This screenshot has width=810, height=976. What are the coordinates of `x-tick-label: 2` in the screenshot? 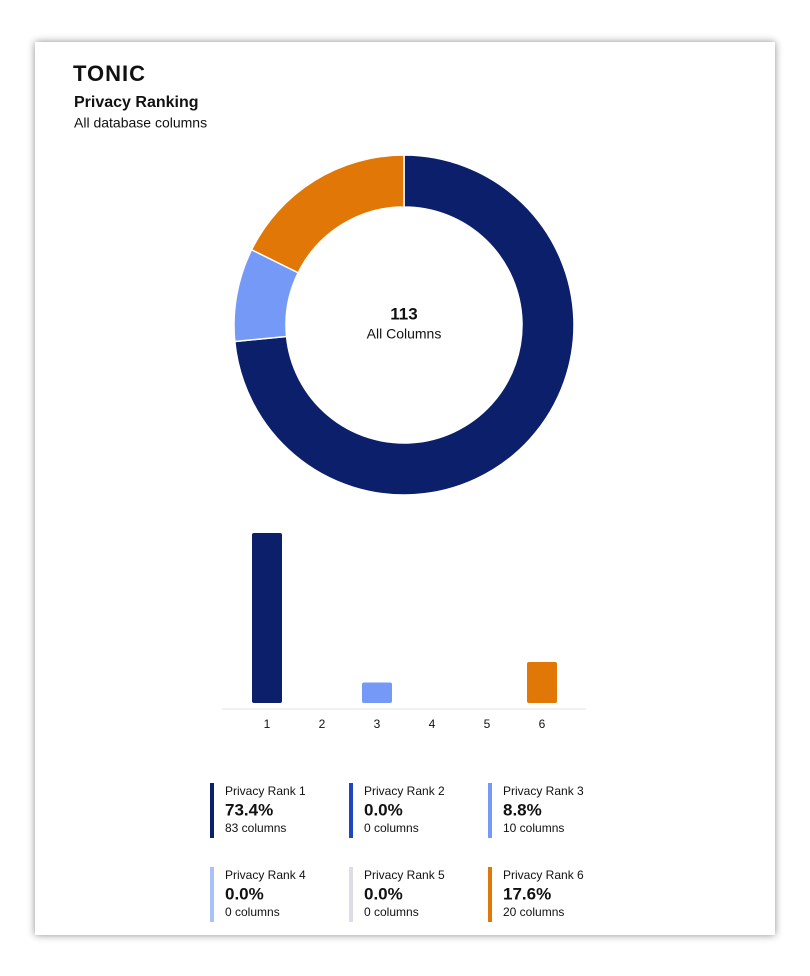 It's located at (322, 724).